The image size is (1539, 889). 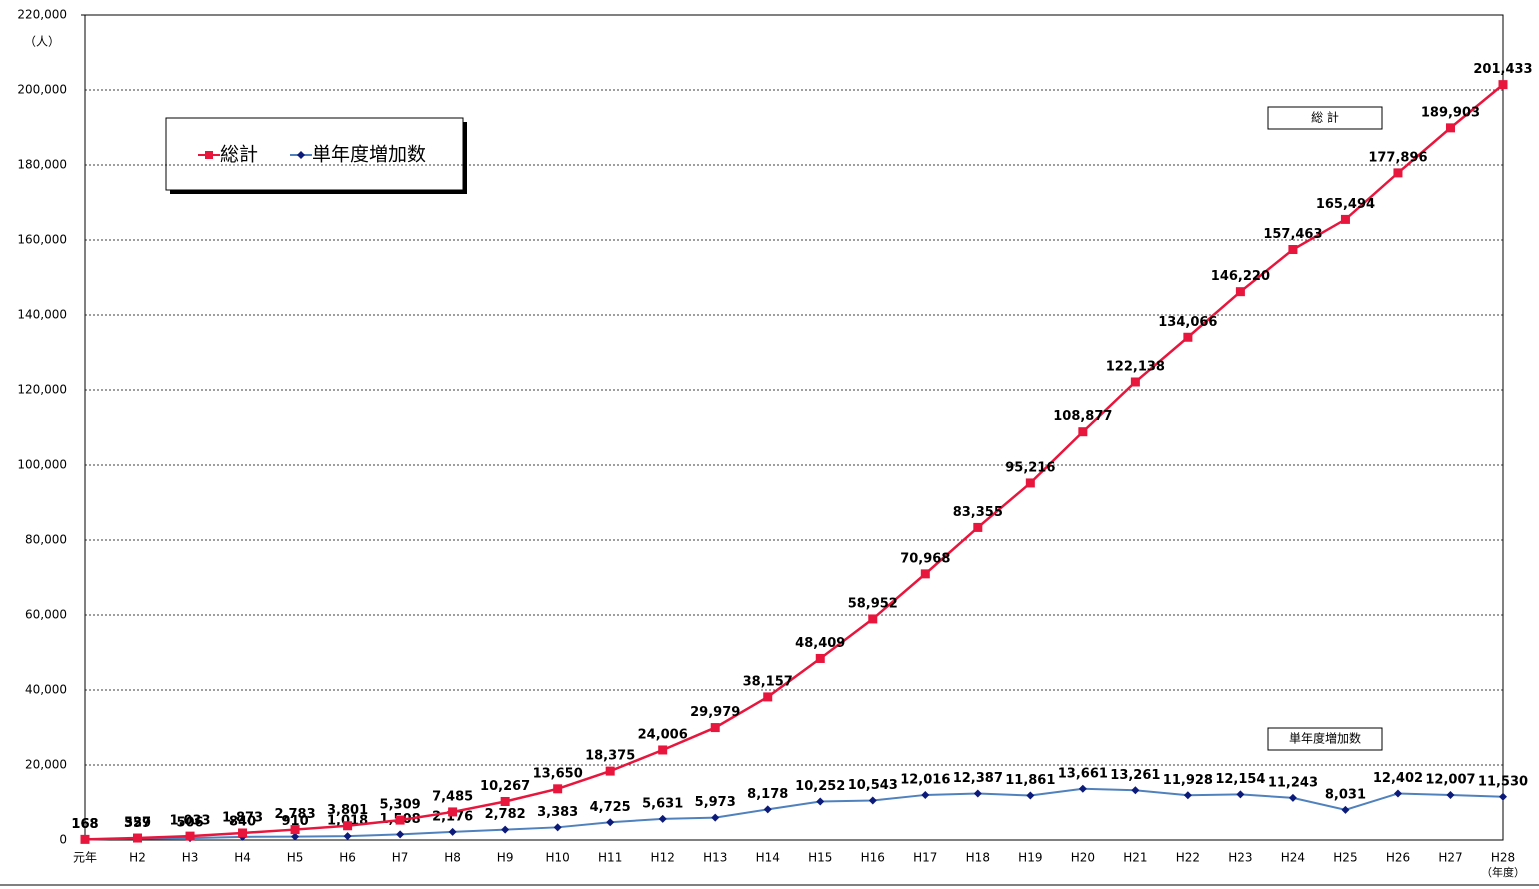 What do you see at coordinates (1292, 234) in the screenshot?
I see `data-label: 157,463` at bounding box center [1292, 234].